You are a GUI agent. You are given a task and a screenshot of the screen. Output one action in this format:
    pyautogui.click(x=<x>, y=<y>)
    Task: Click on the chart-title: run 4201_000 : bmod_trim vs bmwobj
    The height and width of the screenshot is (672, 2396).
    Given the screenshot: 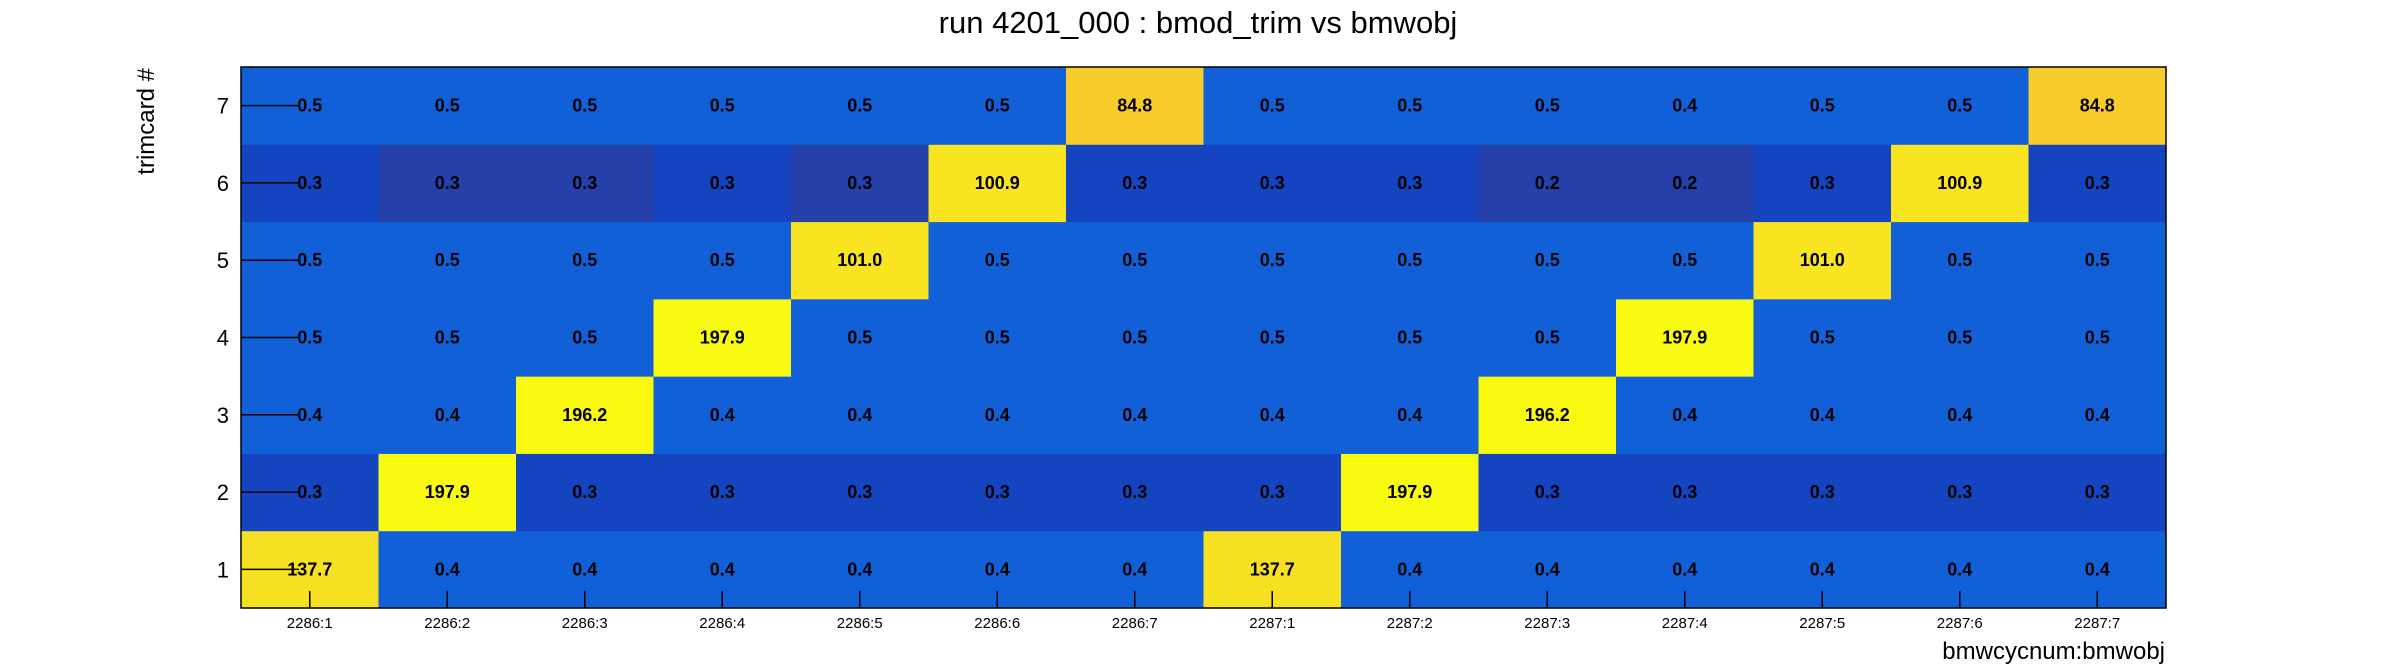 What is the action you would take?
    pyautogui.click(x=1198, y=22)
    